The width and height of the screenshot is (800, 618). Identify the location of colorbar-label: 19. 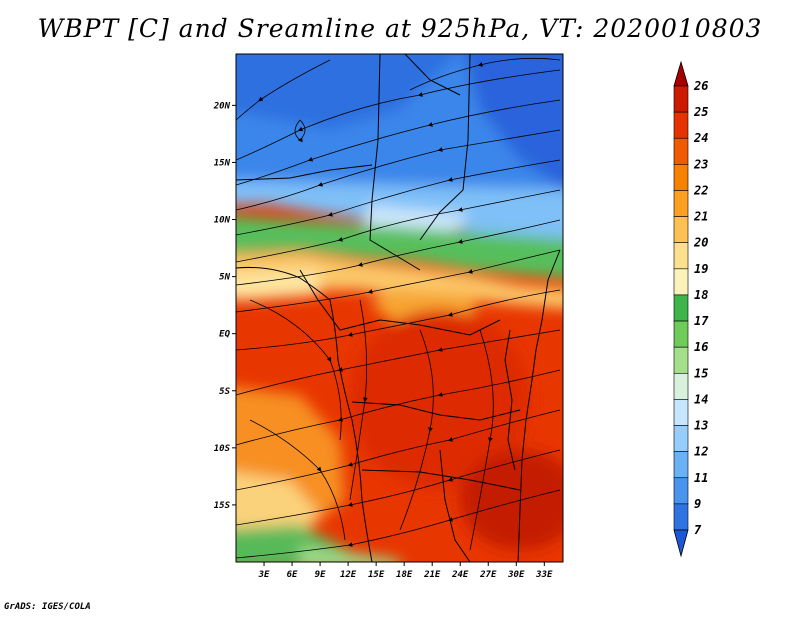
(701, 269).